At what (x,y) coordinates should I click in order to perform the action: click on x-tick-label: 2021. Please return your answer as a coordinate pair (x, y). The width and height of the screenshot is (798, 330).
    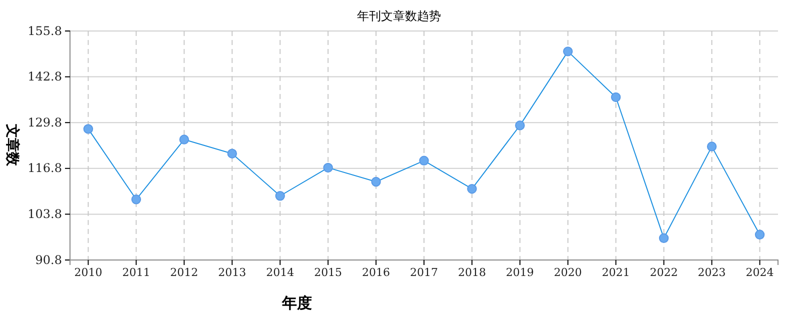
    Looking at the image, I should click on (616, 272).